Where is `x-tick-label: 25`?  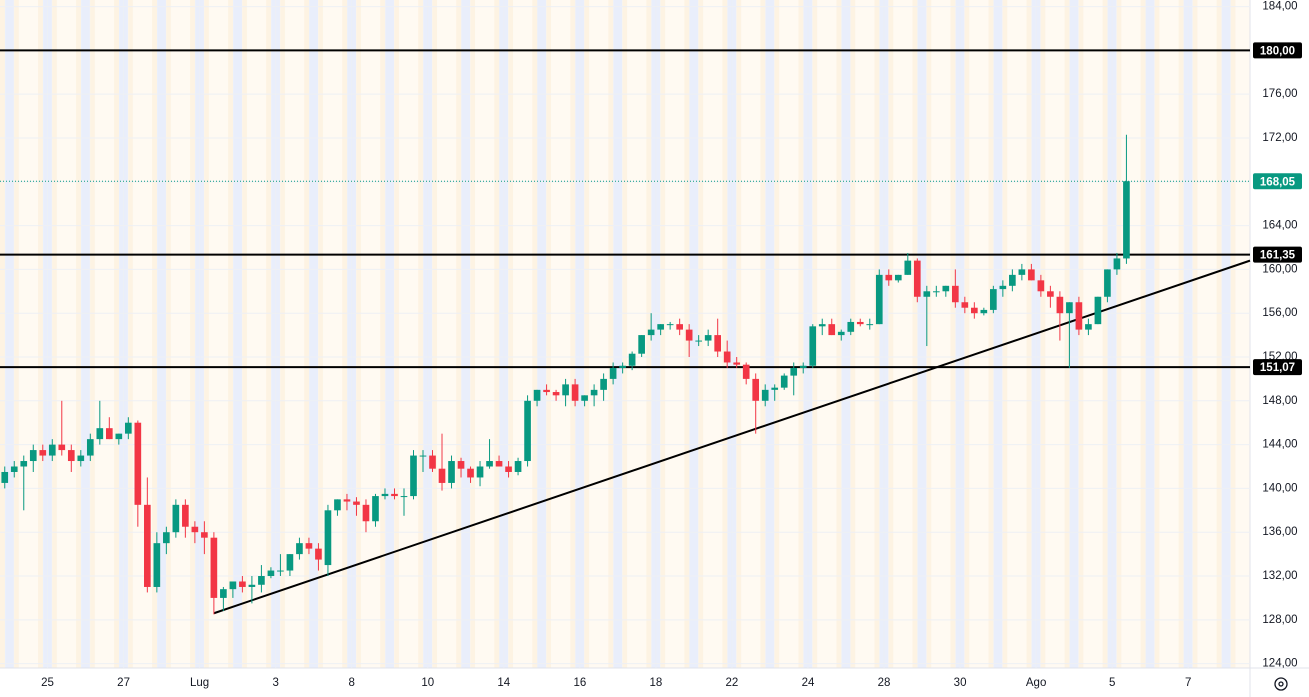 x-tick-label: 25 is located at coordinates (47, 683).